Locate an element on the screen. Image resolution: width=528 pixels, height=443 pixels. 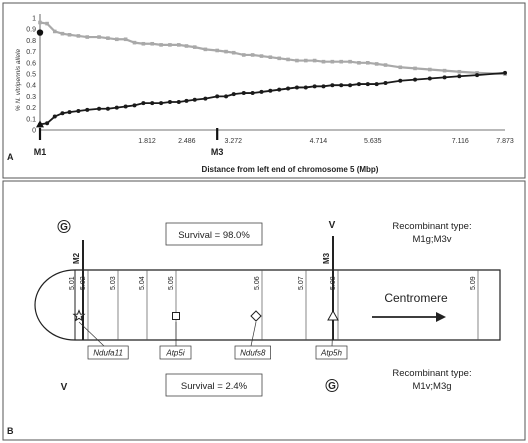
x-tick-label: 2.486 is located at coordinates (187, 141).